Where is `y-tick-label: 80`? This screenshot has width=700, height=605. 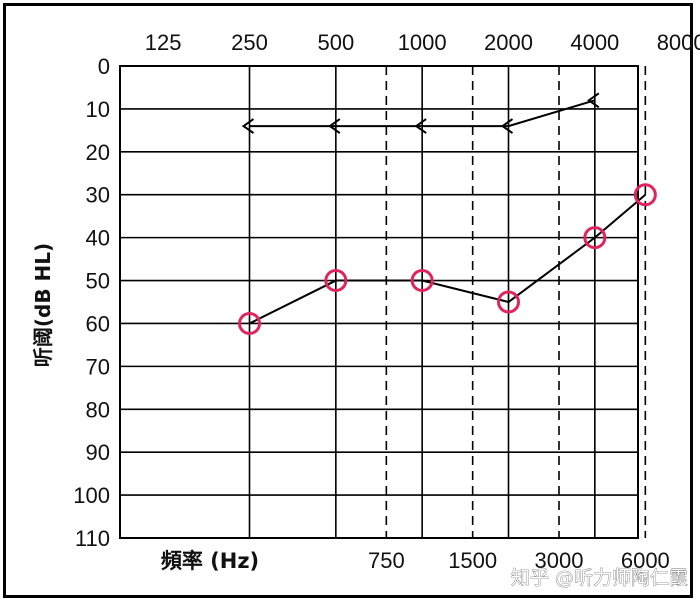
y-tick-label: 80 is located at coordinates (98, 409).